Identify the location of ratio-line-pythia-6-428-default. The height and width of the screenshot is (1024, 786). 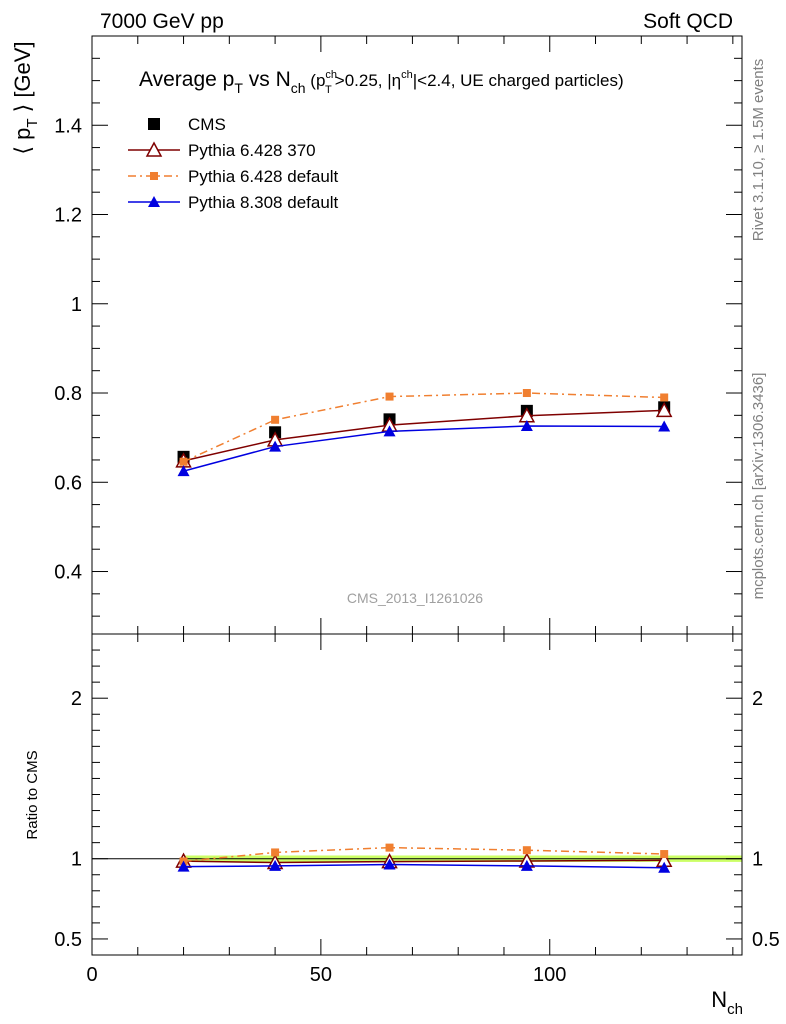
(424, 854).